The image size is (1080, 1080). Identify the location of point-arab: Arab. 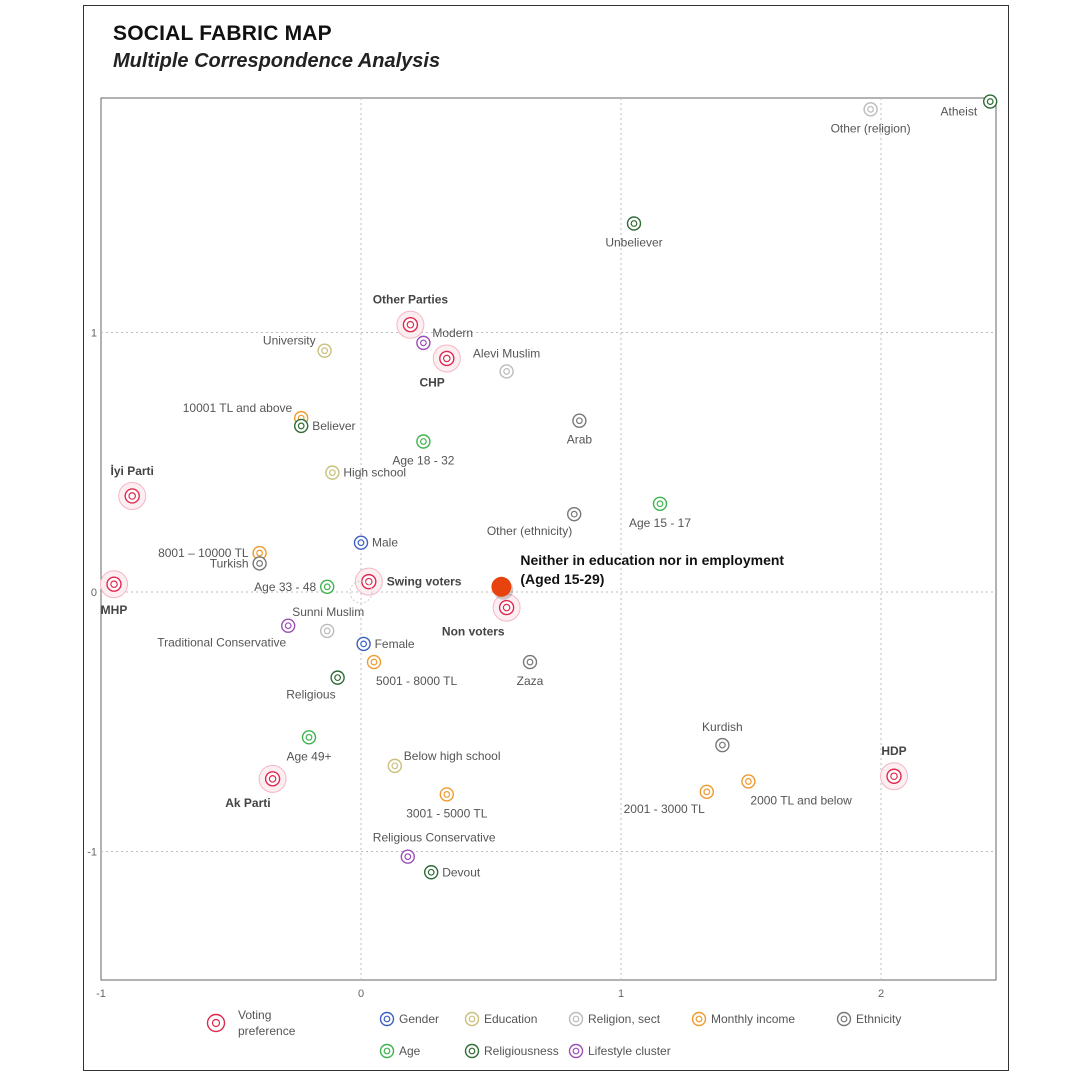
(580, 430).